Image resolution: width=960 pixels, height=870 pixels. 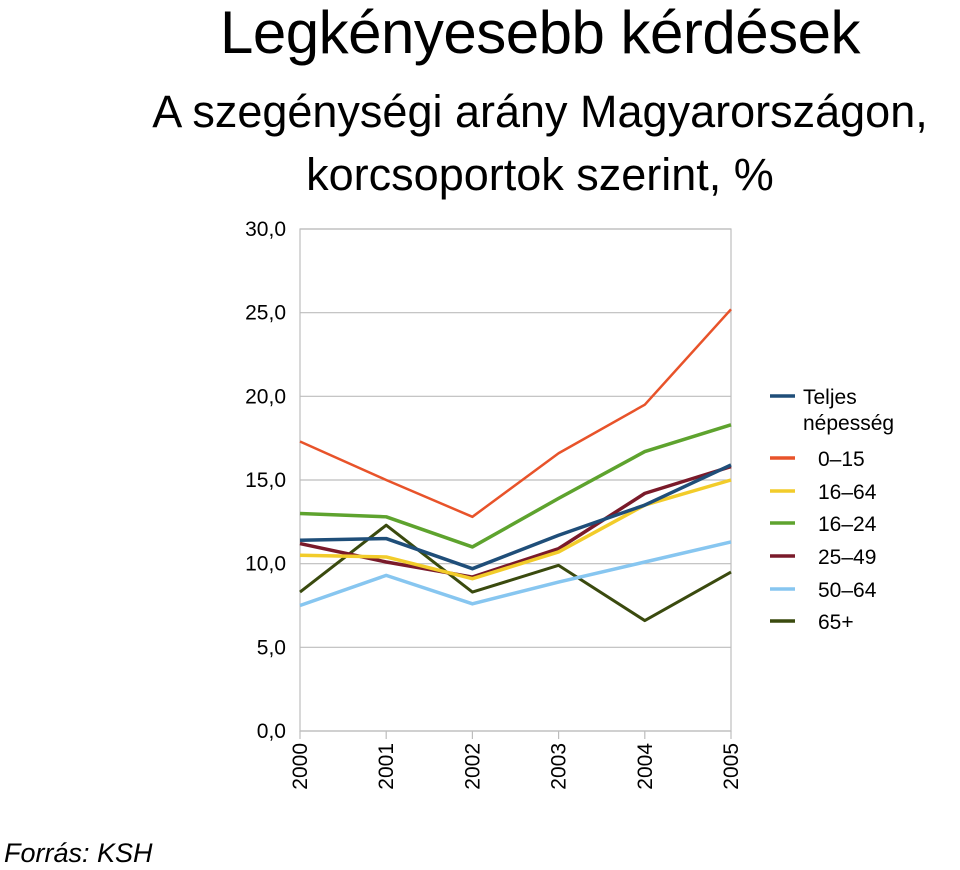 I want to click on x-tick-label: 2005, so click(x=731, y=766).